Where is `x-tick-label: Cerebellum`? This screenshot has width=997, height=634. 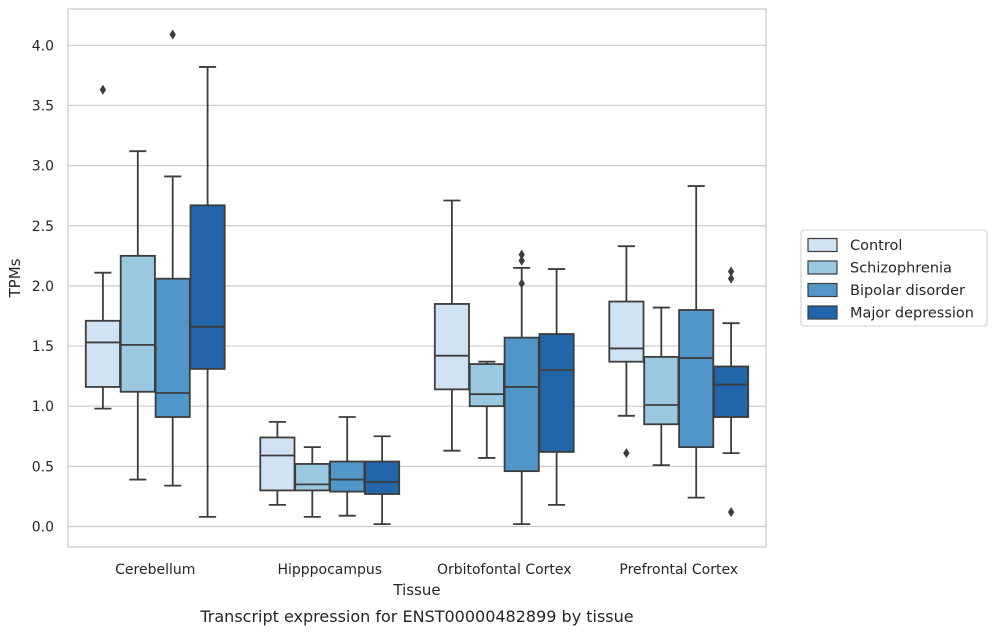
x-tick-label: Cerebellum is located at coordinates (155, 570).